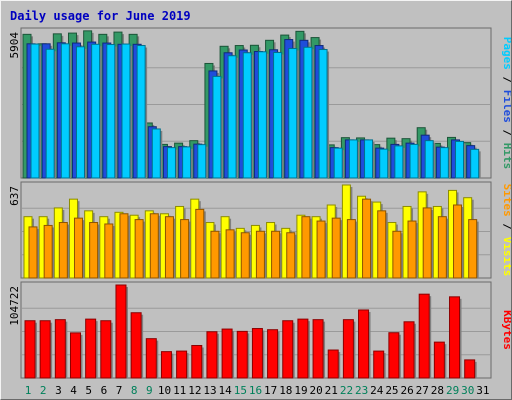 This screenshot has height=400, width=512. I want to click on x-tick-label-12: 12, so click(194, 390).